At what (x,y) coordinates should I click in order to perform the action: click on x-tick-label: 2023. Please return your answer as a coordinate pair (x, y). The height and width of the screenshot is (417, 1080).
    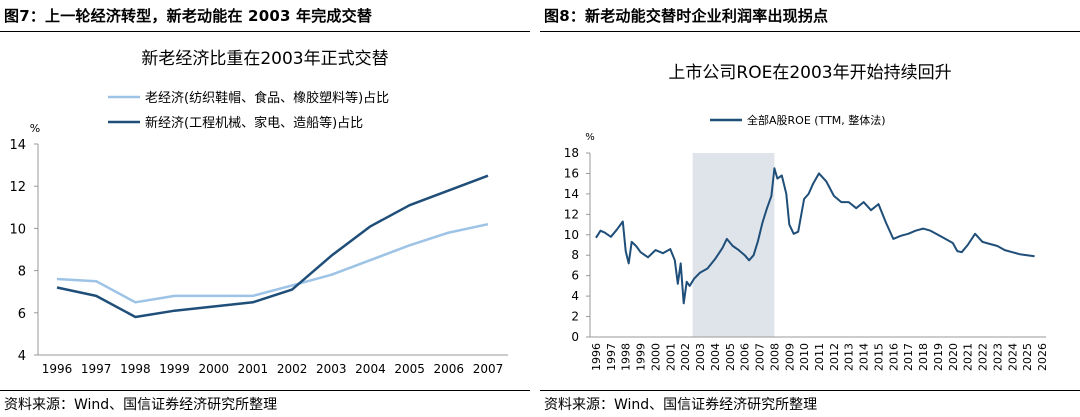
    Looking at the image, I should click on (997, 357).